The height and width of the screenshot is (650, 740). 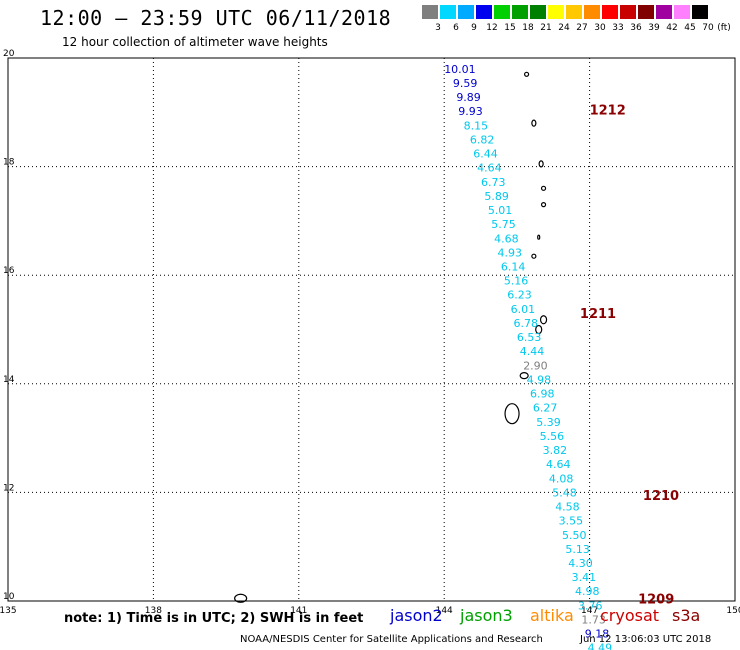 What do you see at coordinates (600, 646) in the screenshot?
I see `wave-height-label: 4.49` at bounding box center [600, 646].